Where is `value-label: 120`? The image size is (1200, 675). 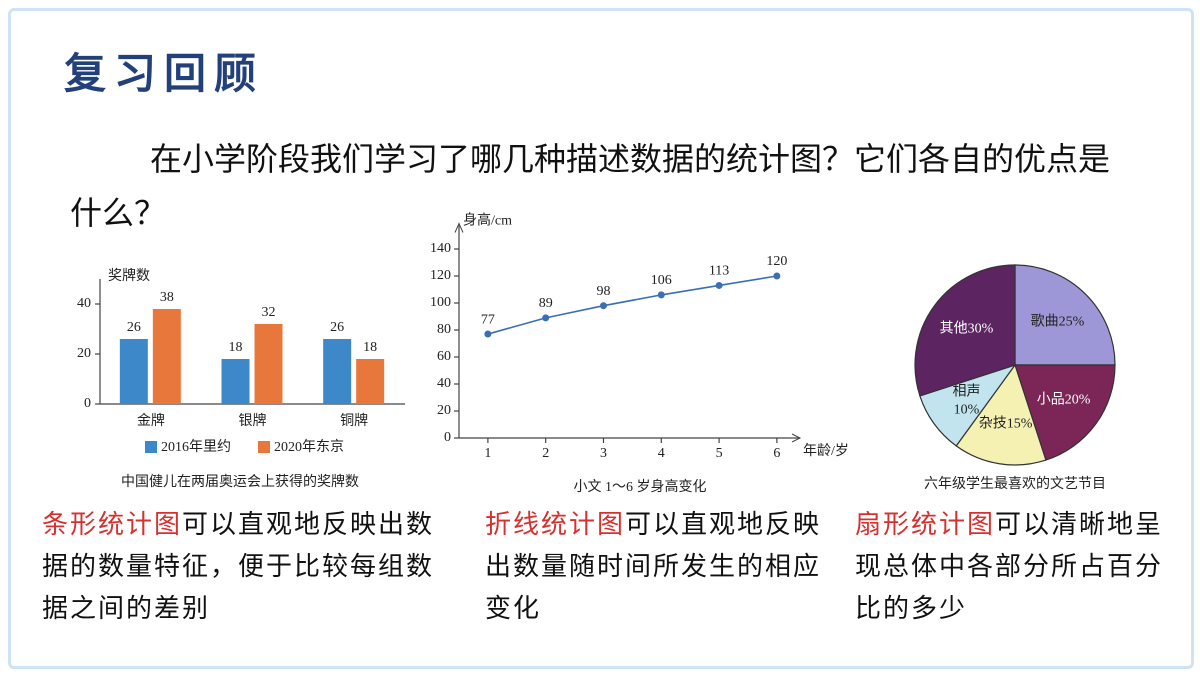
value-label: 120 is located at coordinates (776, 261).